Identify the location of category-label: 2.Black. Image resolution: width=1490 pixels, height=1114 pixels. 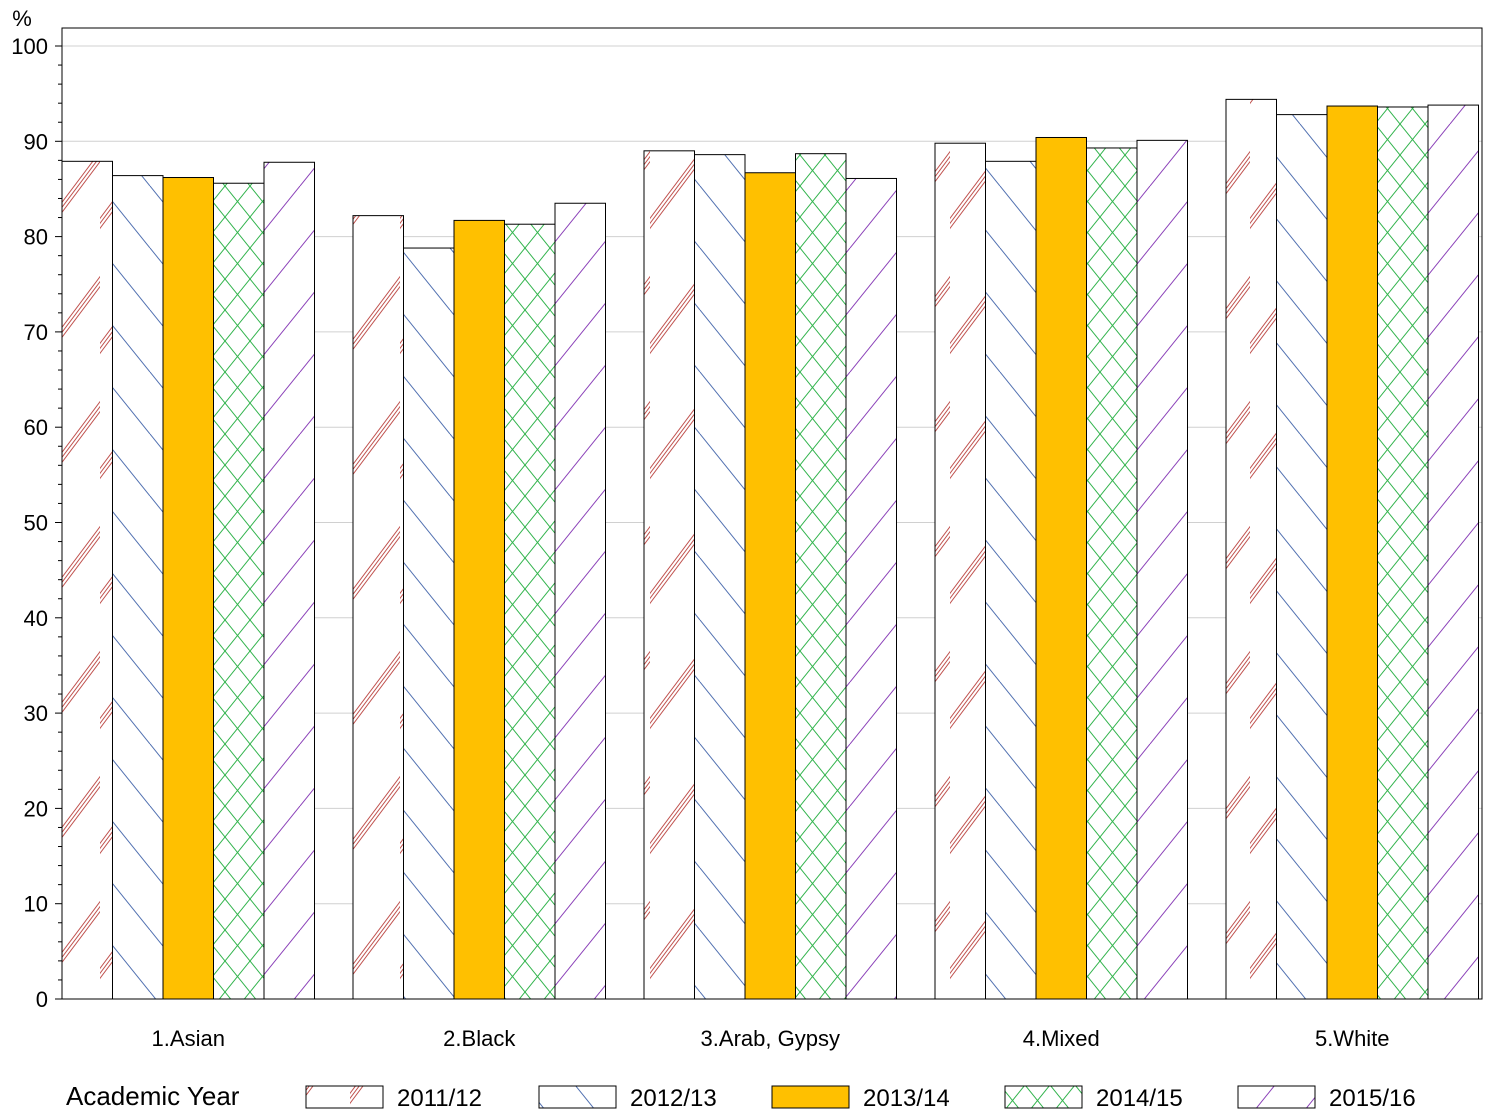
(479, 1038).